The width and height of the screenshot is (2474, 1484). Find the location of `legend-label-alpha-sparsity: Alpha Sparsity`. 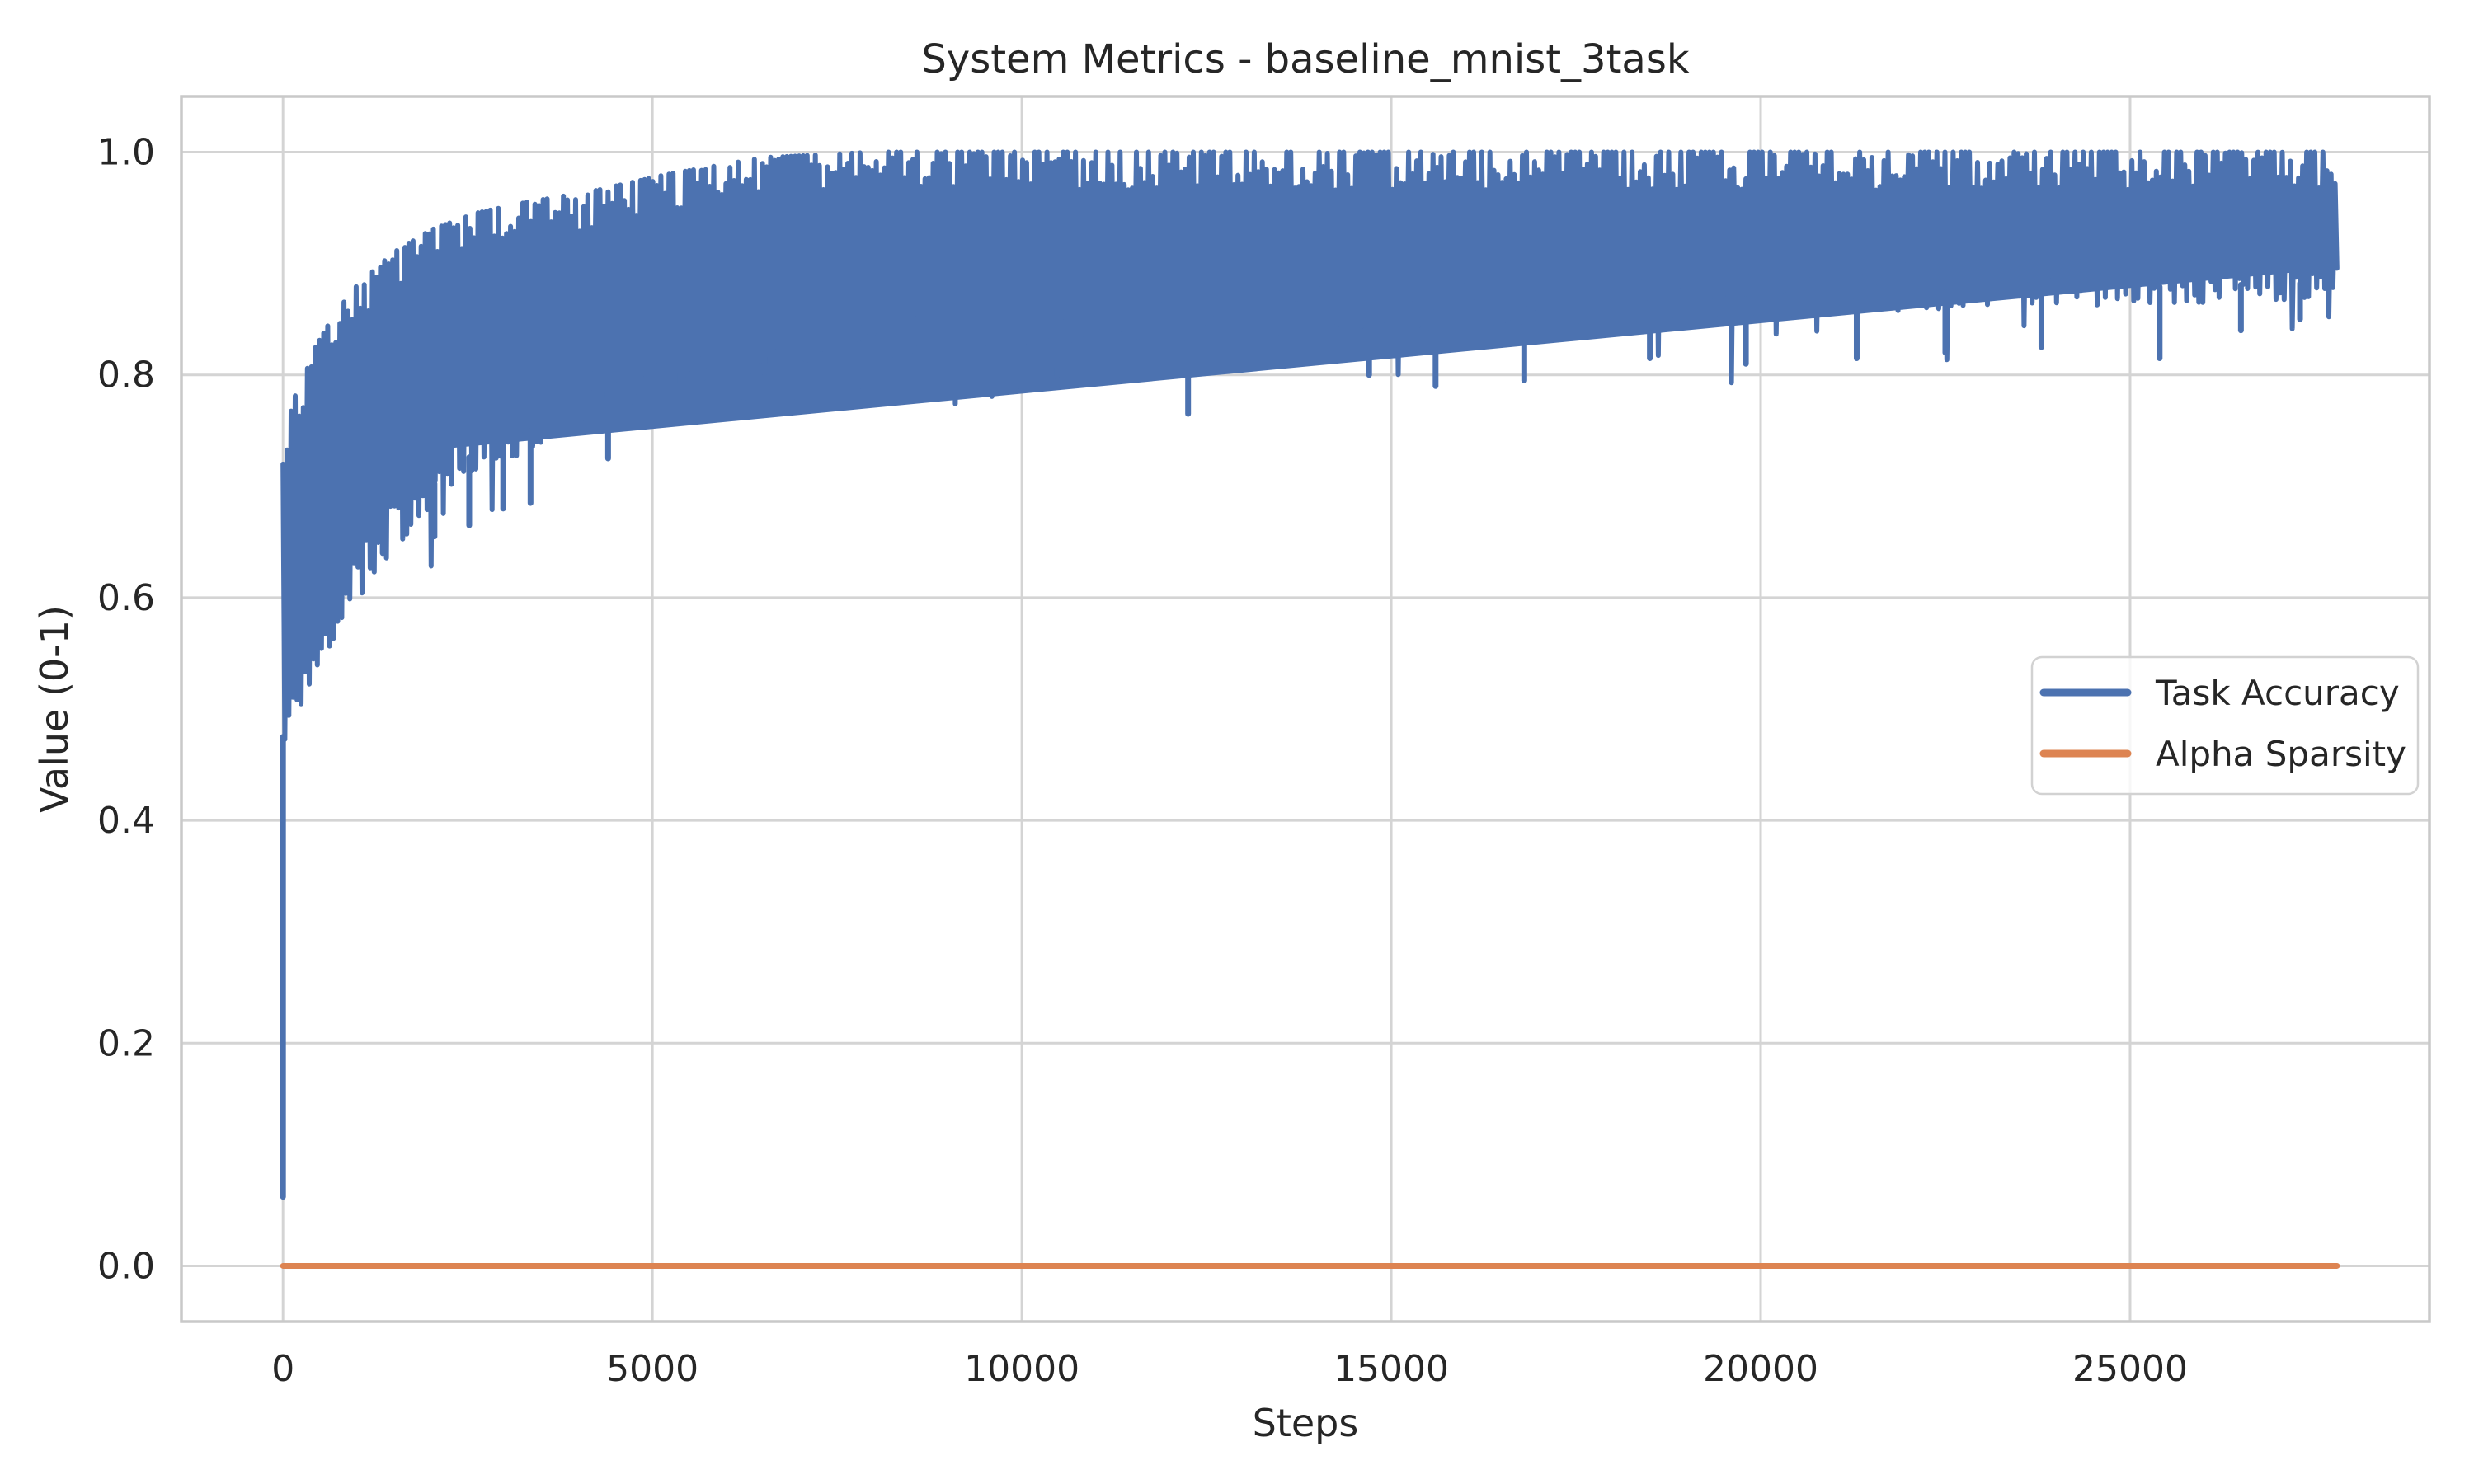

legend-label-alpha-sparsity: Alpha Sparsity is located at coordinates (2281, 754).